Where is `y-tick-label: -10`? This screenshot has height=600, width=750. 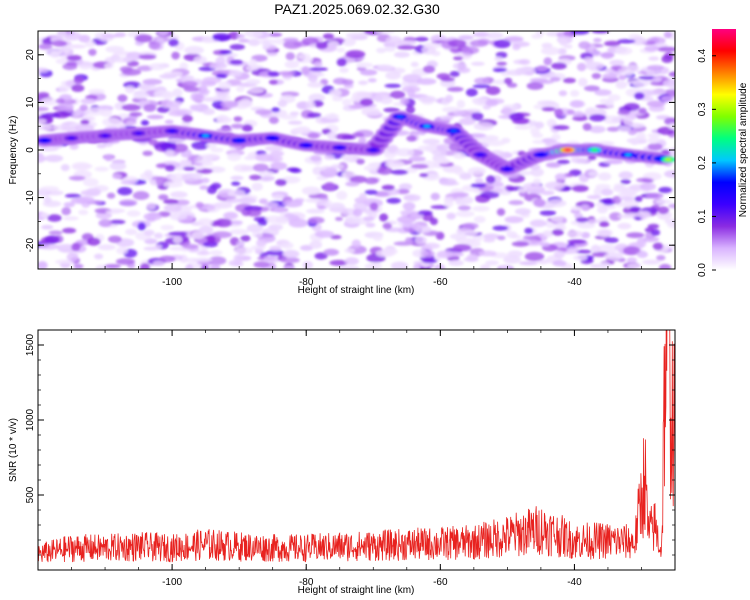
y-tick-label: -10 is located at coordinates (30, 197).